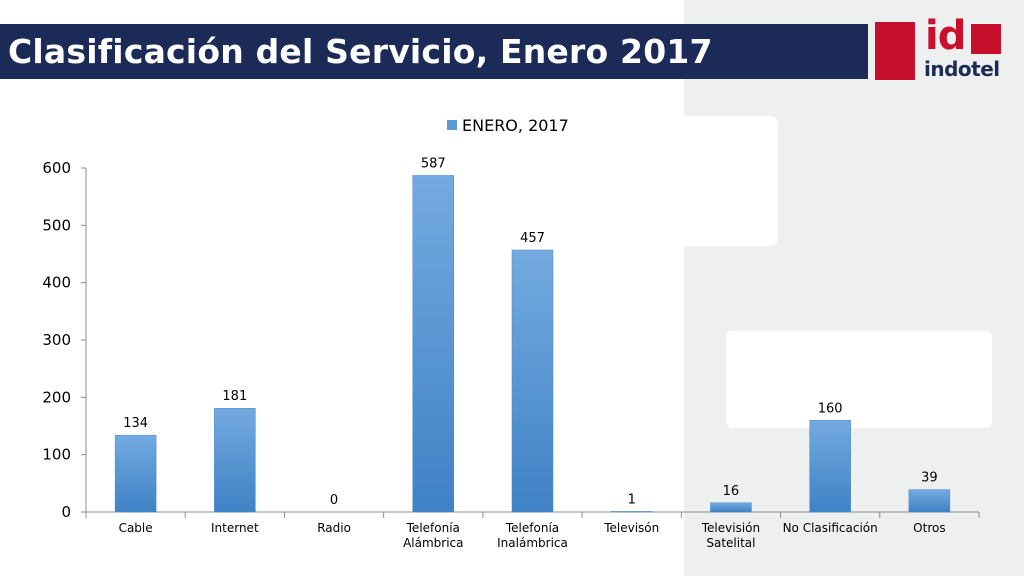 This screenshot has height=576, width=1024. I want to click on y-tick-label: 600, so click(56, 168).